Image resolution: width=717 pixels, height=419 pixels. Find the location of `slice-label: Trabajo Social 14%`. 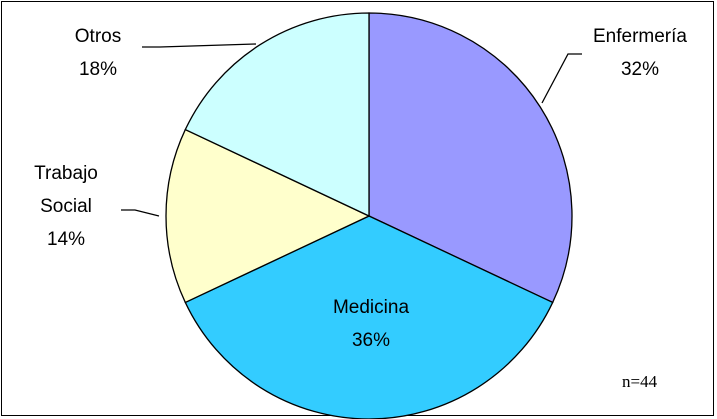

slice-label: Trabajo Social 14% is located at coordinates (66, 206).